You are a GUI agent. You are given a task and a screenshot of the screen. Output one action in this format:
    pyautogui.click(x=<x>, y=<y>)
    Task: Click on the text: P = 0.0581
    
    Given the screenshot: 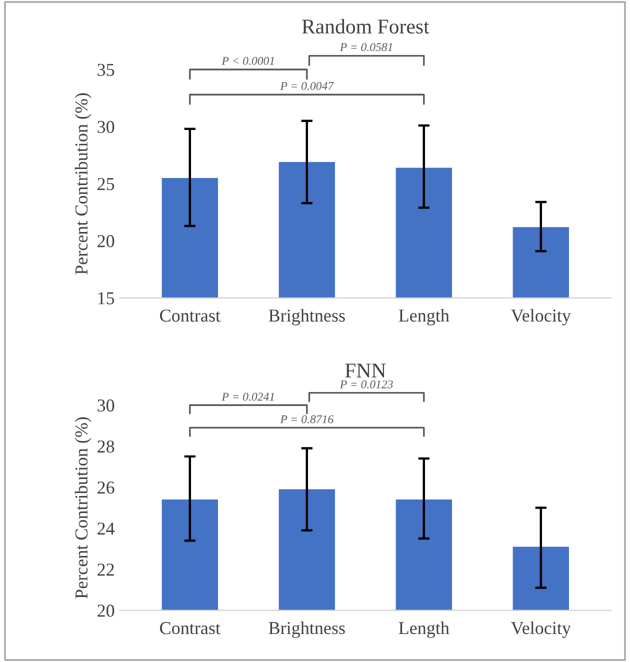 What is the action you would take?
    pyautogui.click(x=366, y=47)
    